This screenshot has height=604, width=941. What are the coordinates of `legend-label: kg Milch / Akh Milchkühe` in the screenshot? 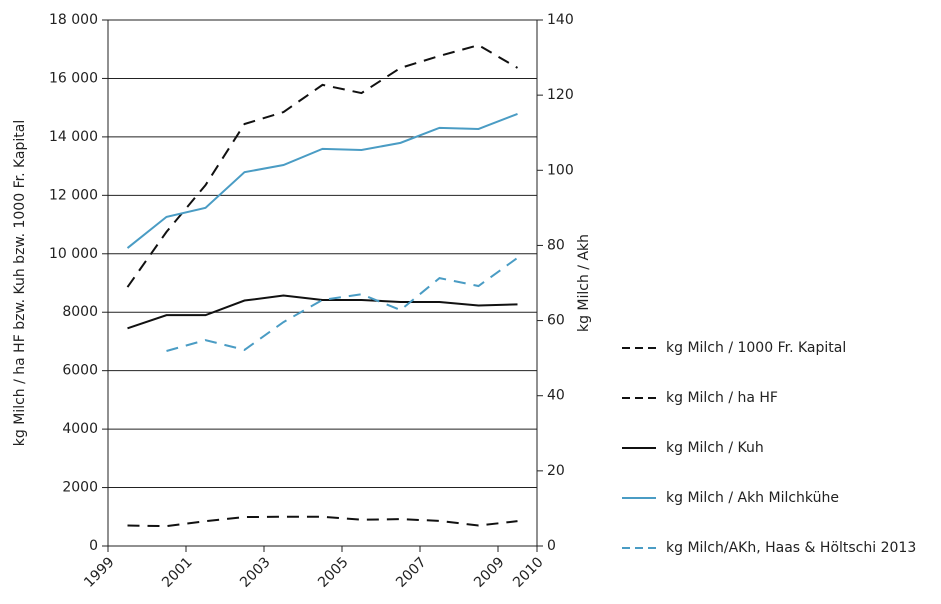 It's located at (752, 498).